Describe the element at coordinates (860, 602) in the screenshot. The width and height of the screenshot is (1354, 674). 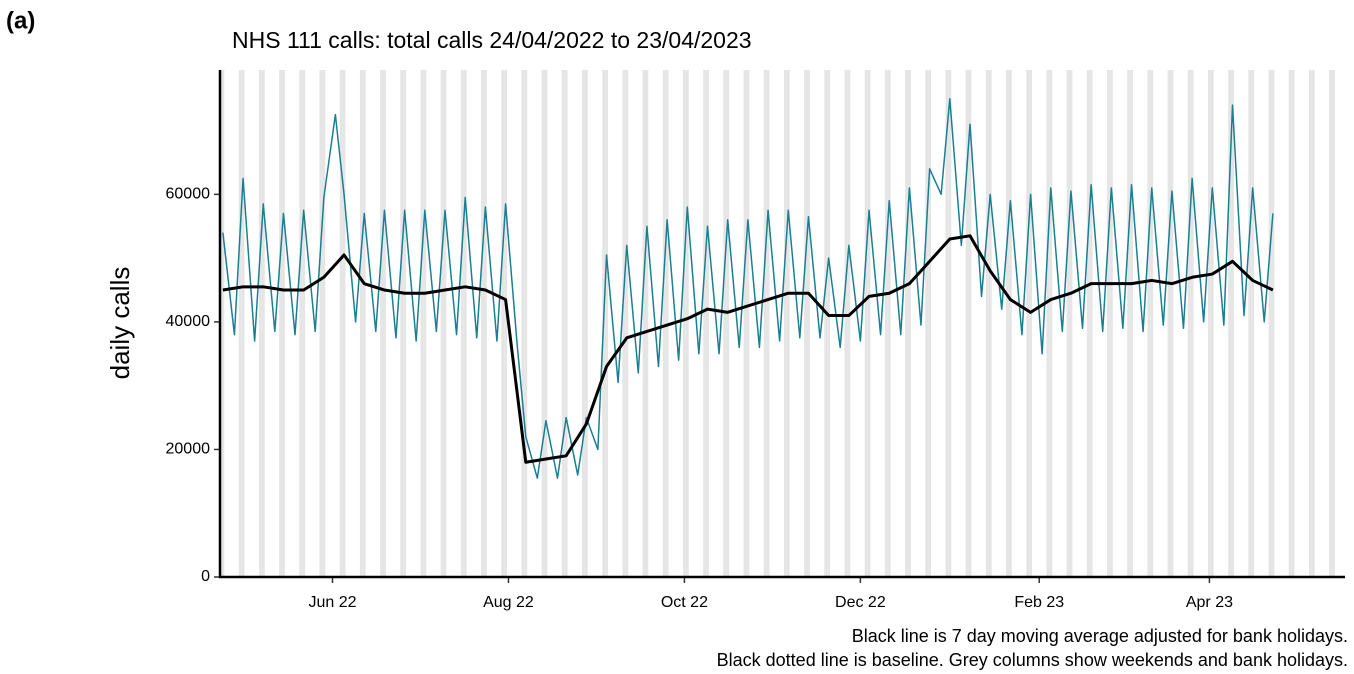
I see `x-tick-label: Dec 22` at that location.